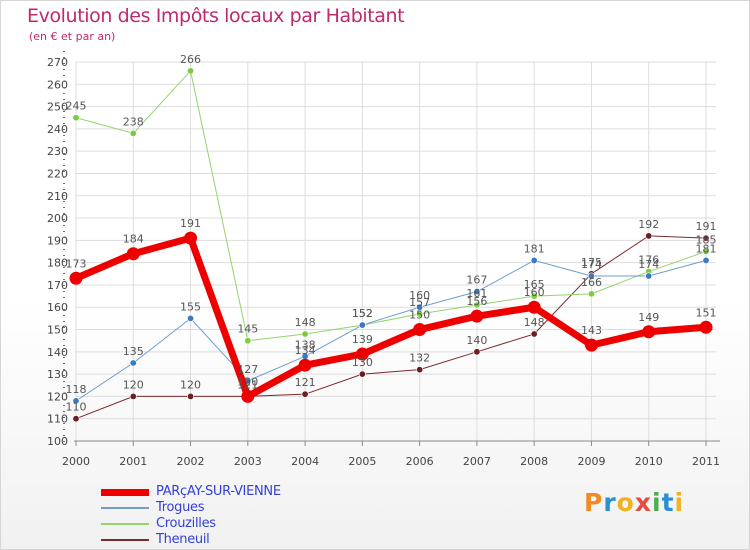  What do you see at coordinates (706, 312) in the screenshot?
I see `data-label: 151` at bounding box center [706, 312].